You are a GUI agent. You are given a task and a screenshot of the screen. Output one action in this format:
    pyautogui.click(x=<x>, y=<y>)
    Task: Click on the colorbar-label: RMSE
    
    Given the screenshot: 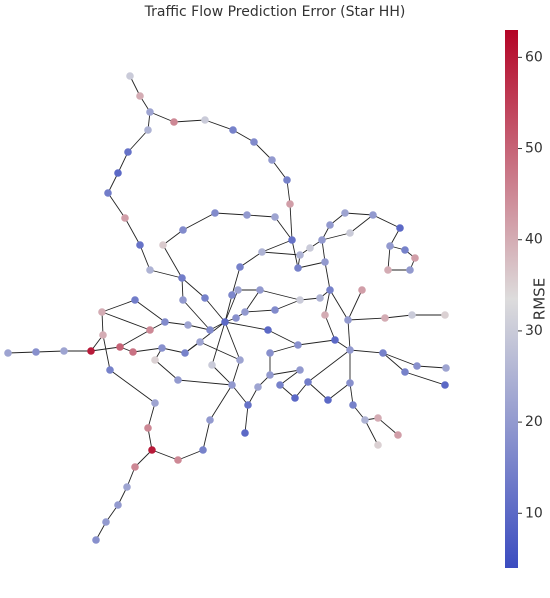 What is the action you would take?
    pyautogui.click(x=540, y=299)
    